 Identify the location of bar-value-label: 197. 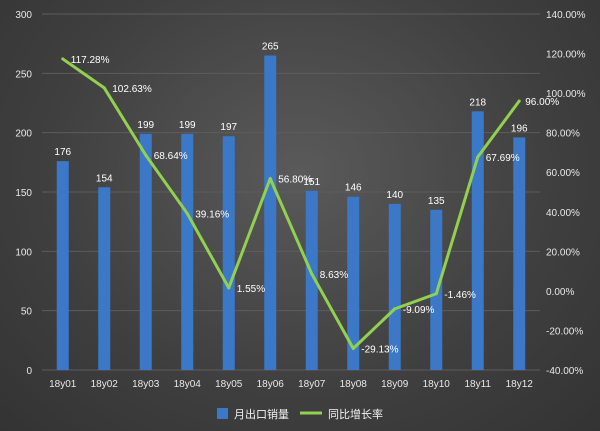
(228, 127).